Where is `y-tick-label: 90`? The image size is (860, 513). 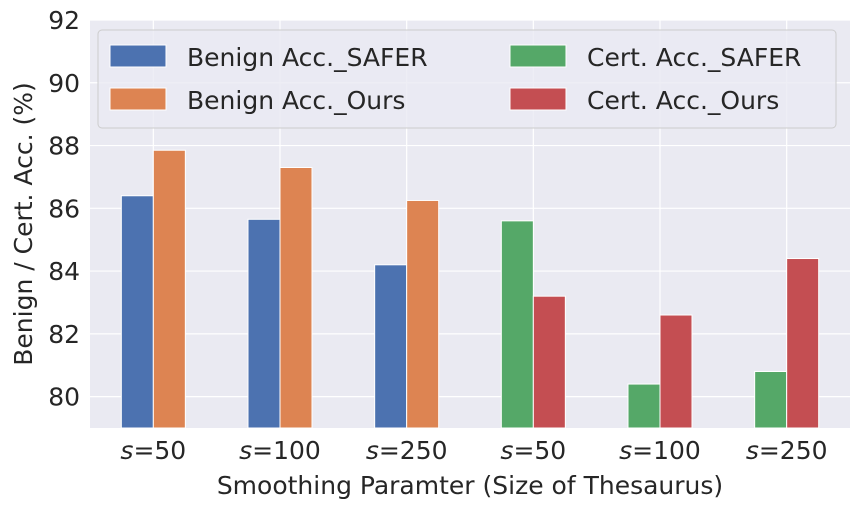 y-tick-label: 90 is located at coordinates (64, 83).